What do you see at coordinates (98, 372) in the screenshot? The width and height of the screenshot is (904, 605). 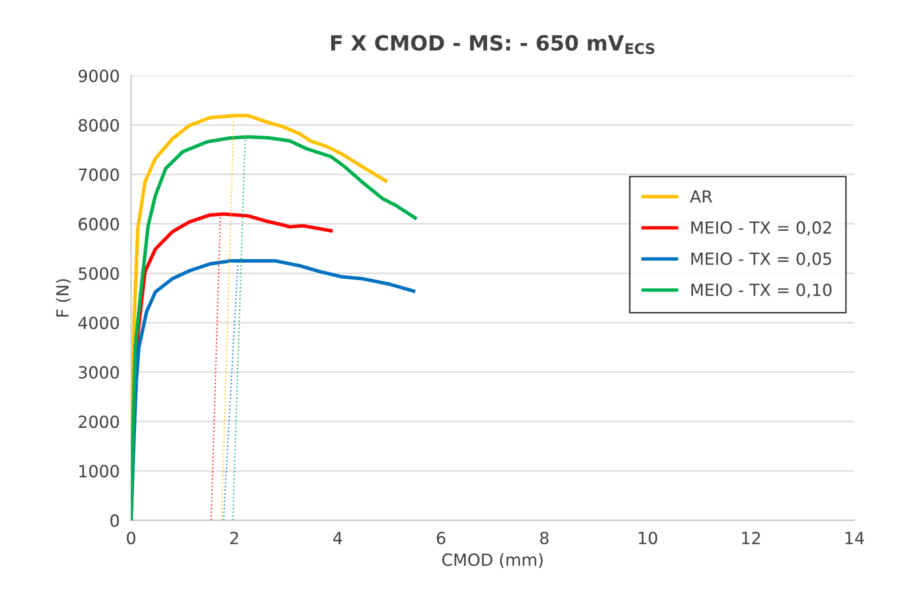 I see `y-tick-label: 3000` at bounding box center [98, 372].